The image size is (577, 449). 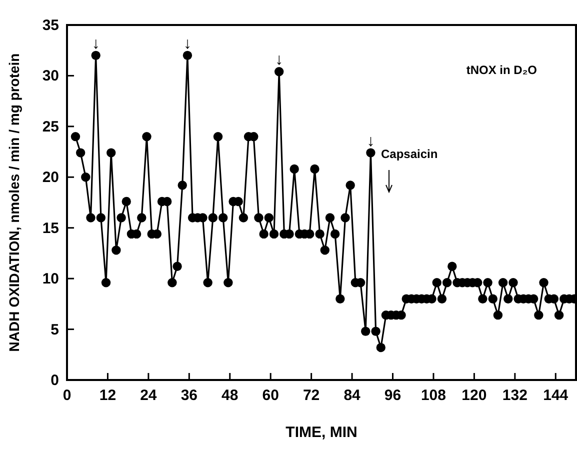 I want to click on annotation: tNOX in D₂O, so click(x=501, y=70).